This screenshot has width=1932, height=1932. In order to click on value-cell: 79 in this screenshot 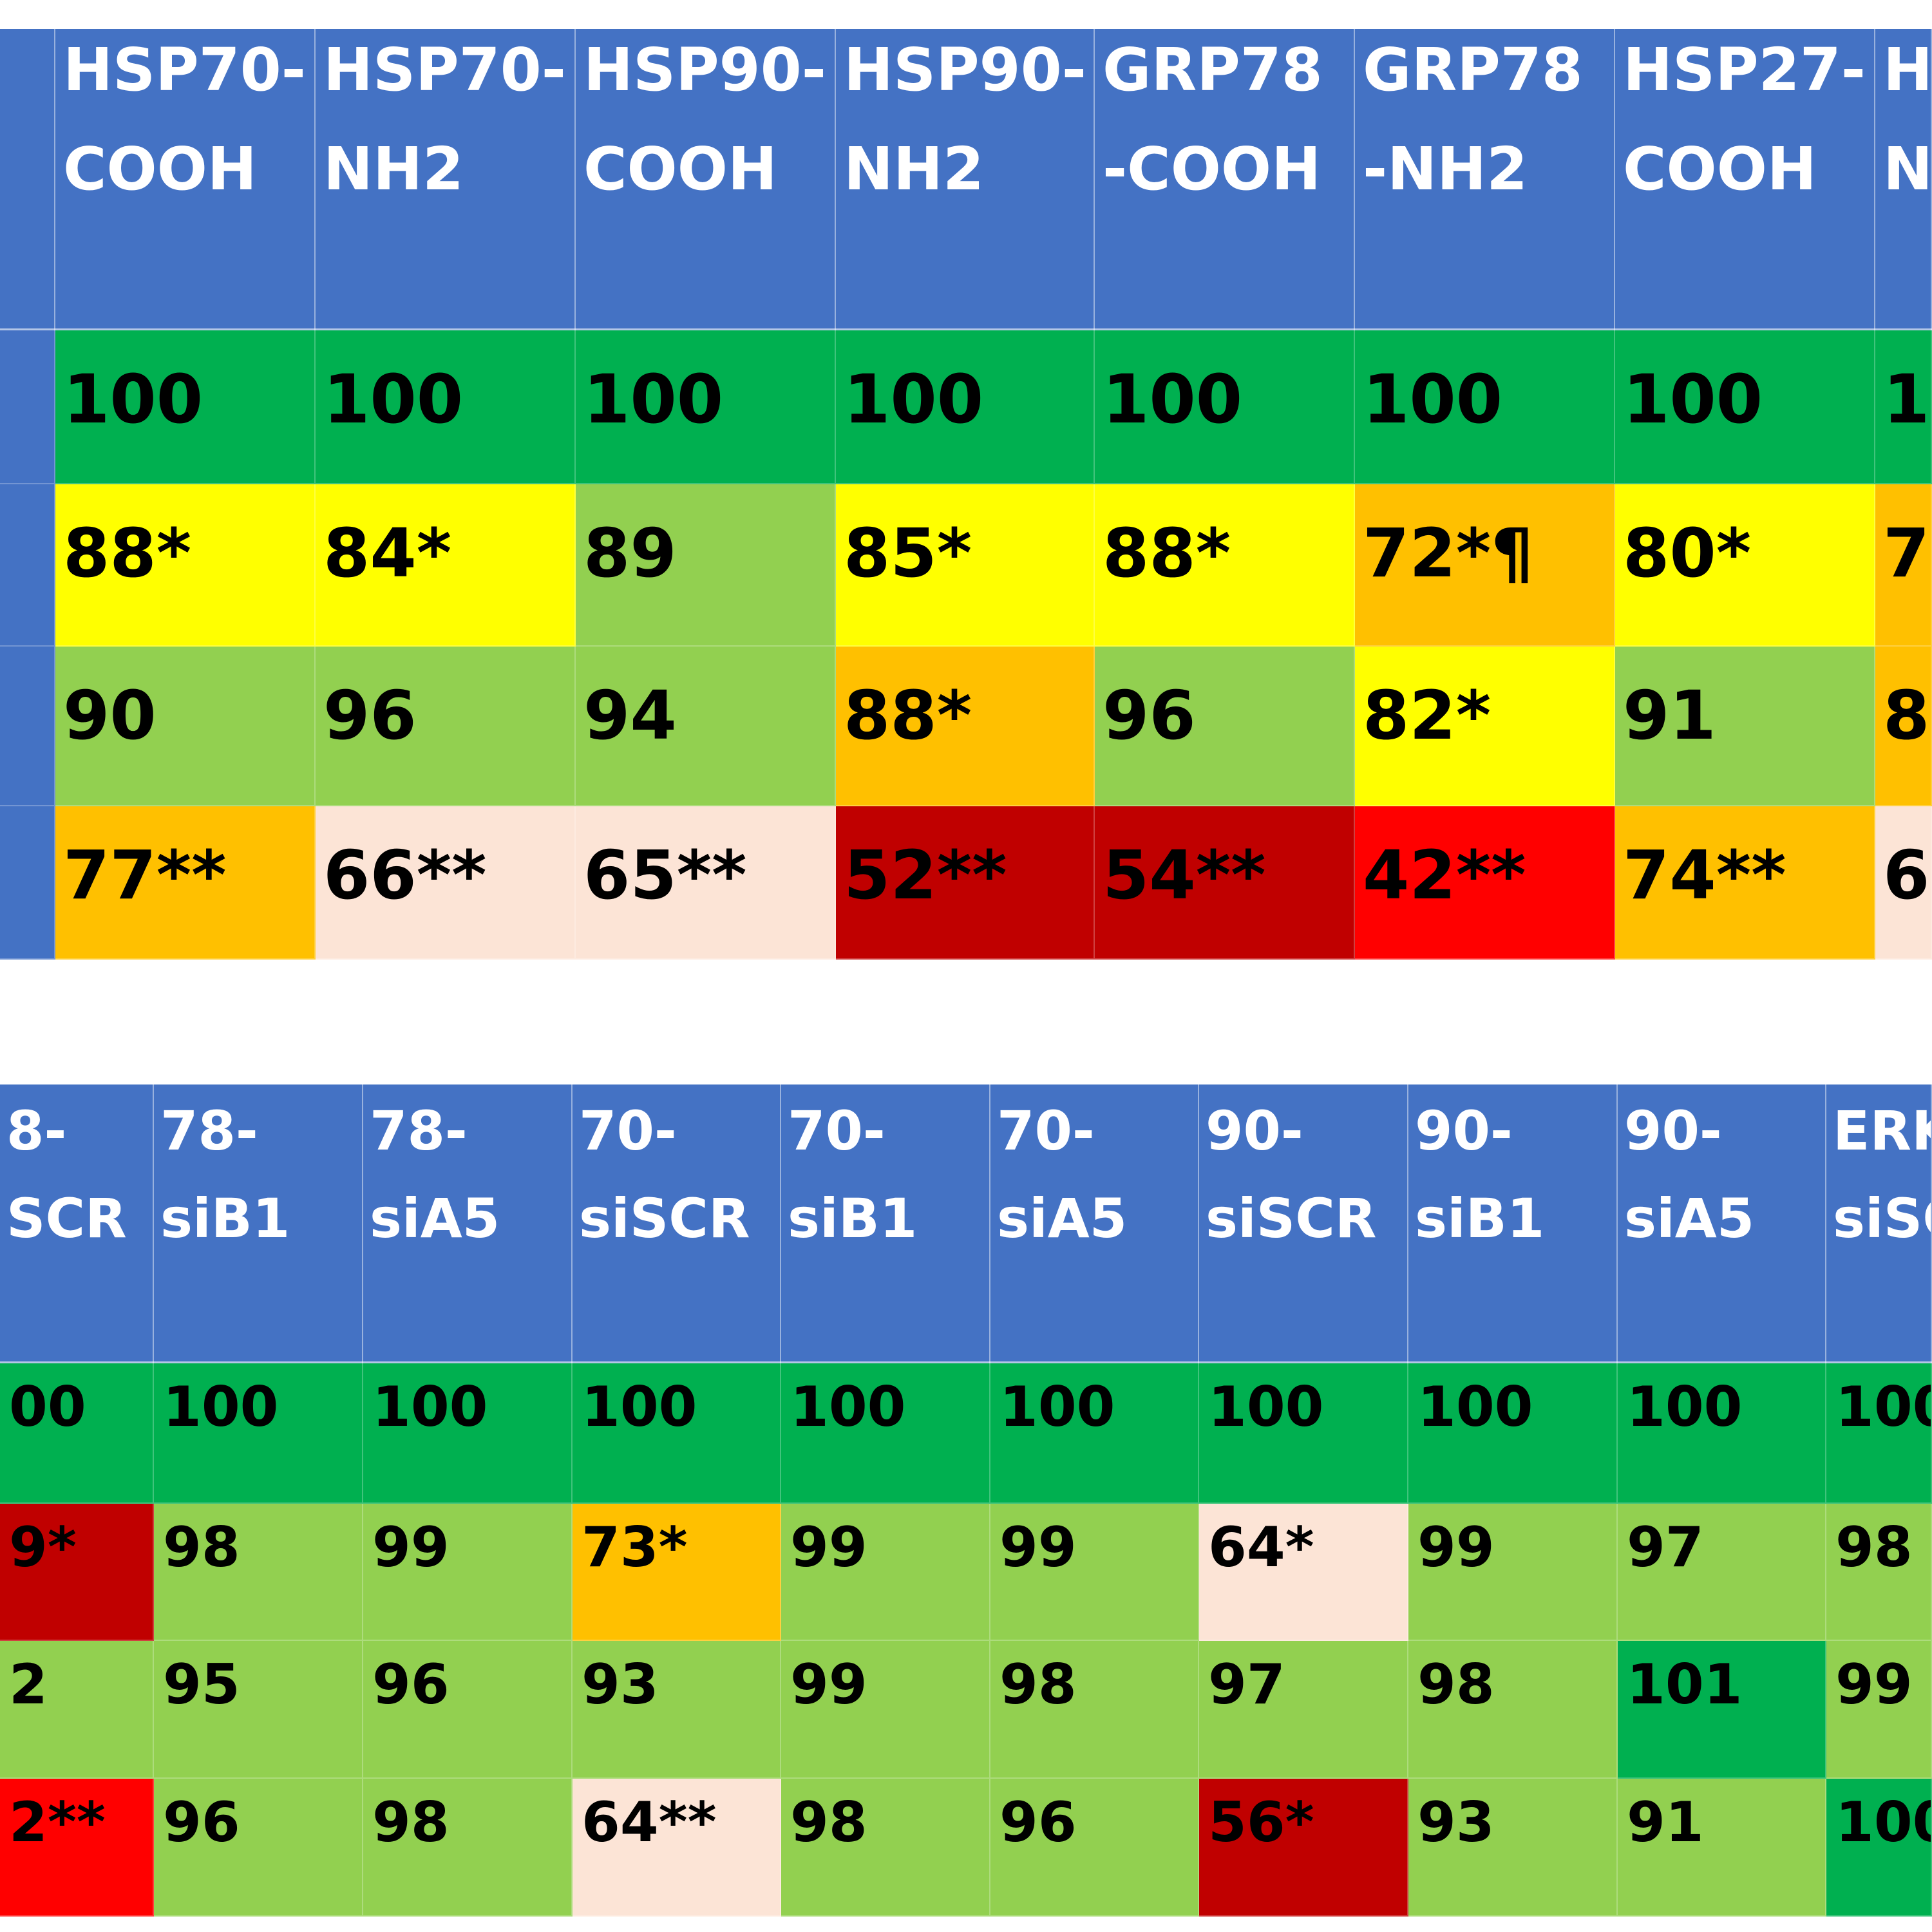, I will do `click(1903, 565)`.